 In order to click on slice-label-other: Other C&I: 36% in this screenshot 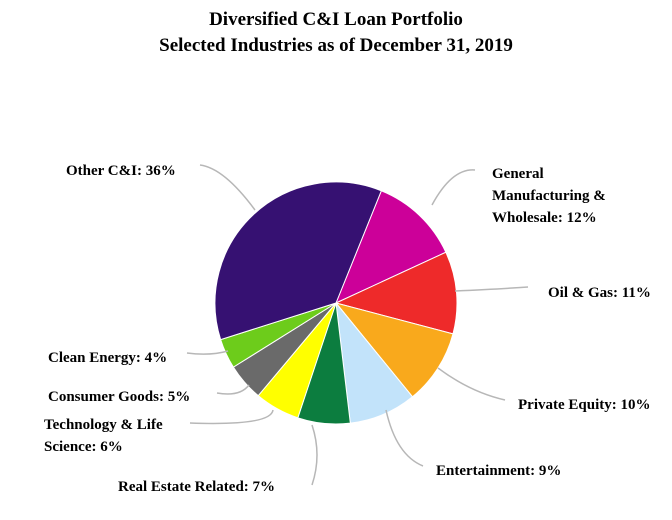, I will do `click(121, 171)`.